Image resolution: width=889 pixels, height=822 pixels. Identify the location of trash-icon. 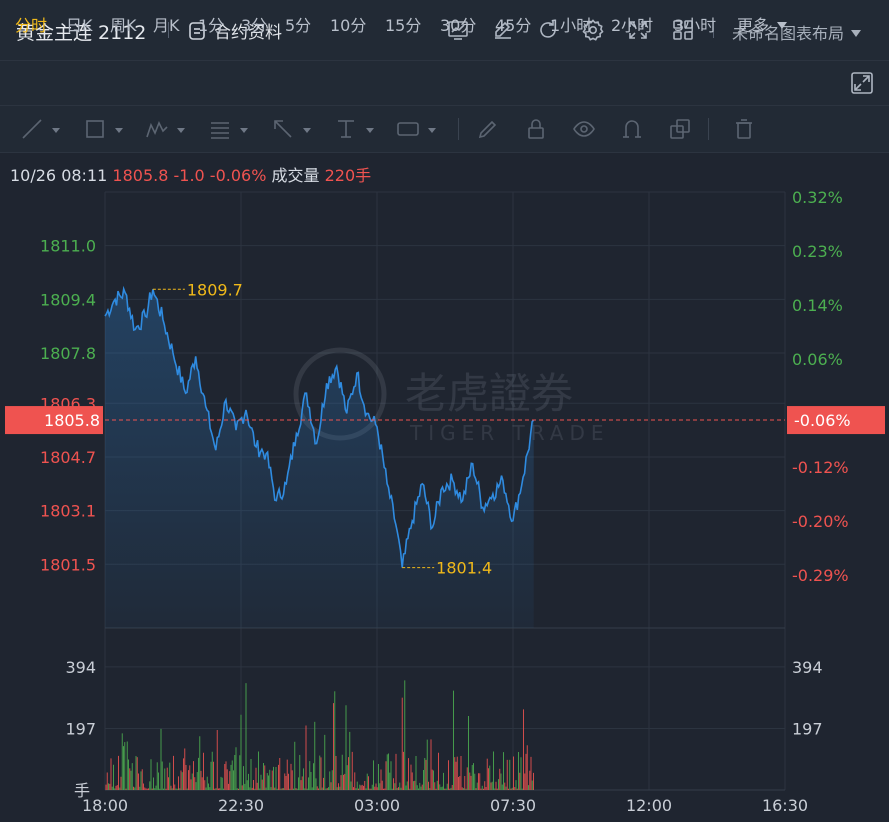
(744, 129).